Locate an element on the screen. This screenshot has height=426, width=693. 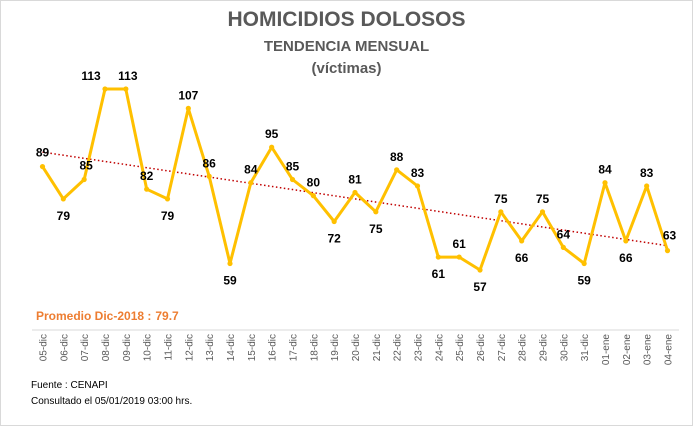
x-tick-label: 30-dic is located at coordinates (564, 347).